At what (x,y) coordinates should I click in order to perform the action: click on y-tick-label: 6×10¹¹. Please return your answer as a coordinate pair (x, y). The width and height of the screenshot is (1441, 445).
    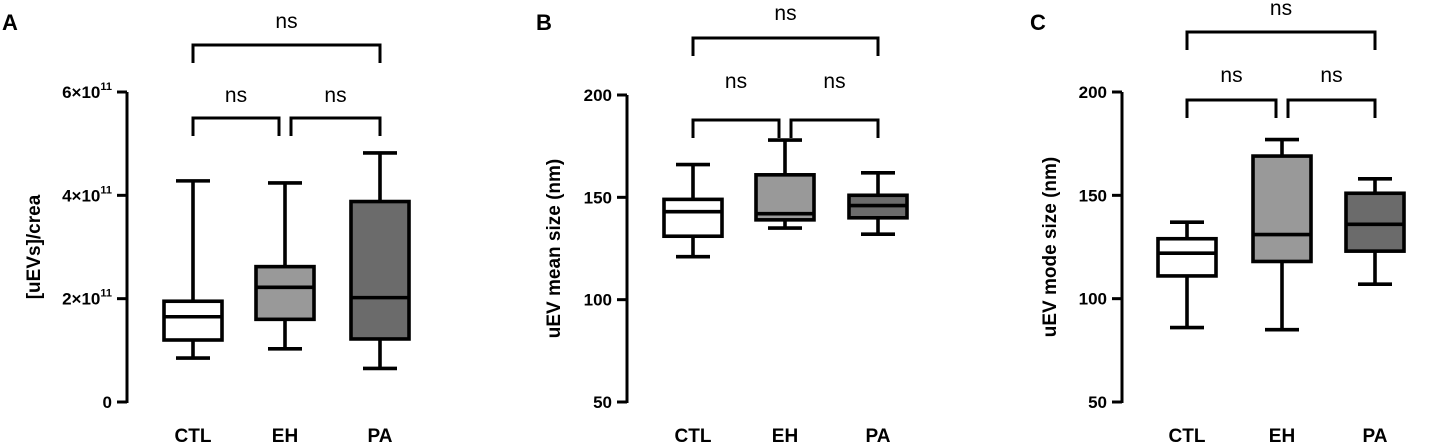
    Looking at the image, I should click on (87, 91).